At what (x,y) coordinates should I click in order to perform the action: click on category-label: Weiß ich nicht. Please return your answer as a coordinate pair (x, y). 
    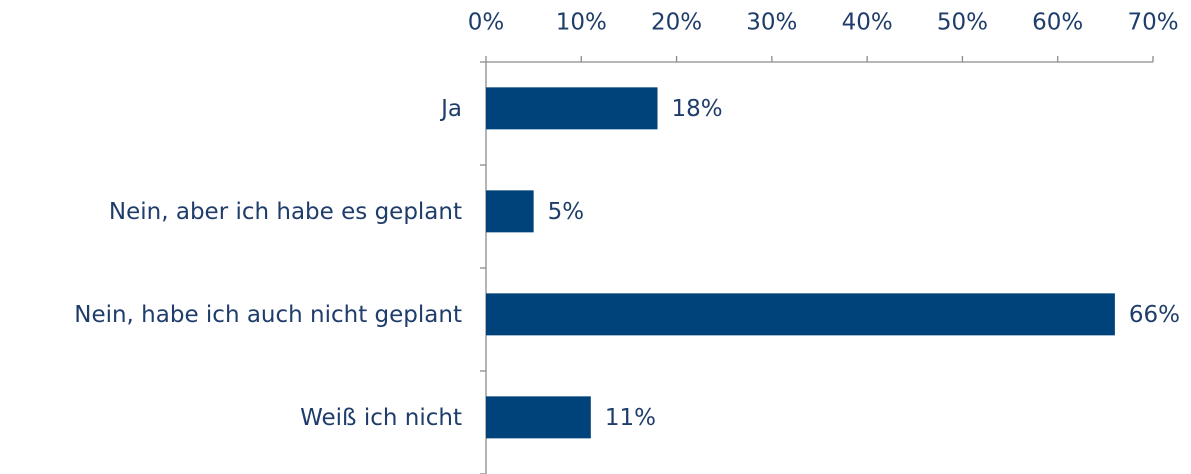
    Looking at the image, I should click on (381, 418).